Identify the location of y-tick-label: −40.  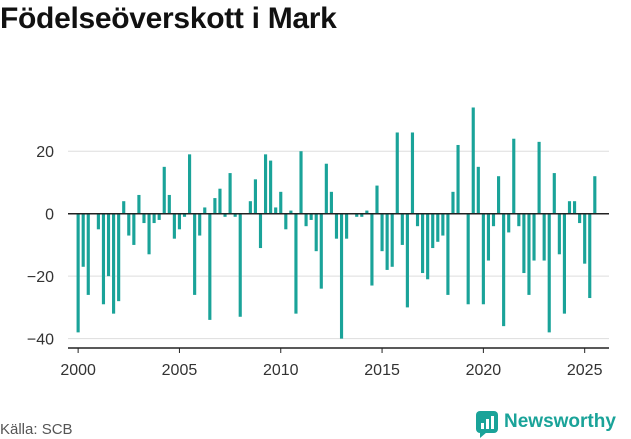
(40, 340).